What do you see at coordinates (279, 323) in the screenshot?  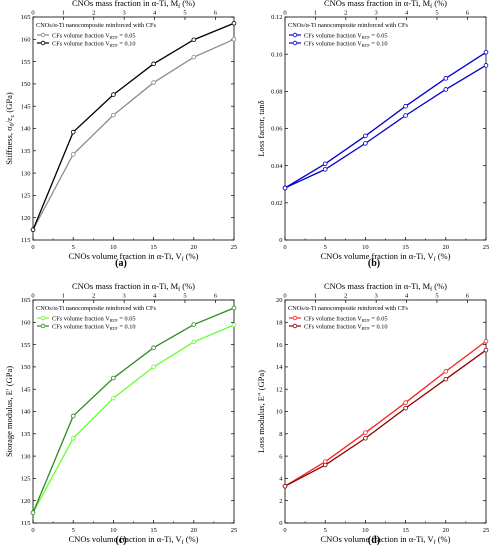 I see `y-tick-label: 18` at bounding box center [279, 323].